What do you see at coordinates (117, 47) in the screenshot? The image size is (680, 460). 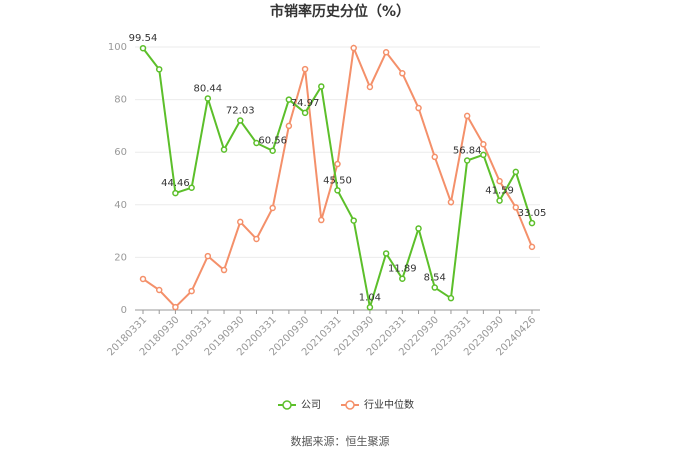 I see `y-tick-label: 100` at bounding box center [117, 47].